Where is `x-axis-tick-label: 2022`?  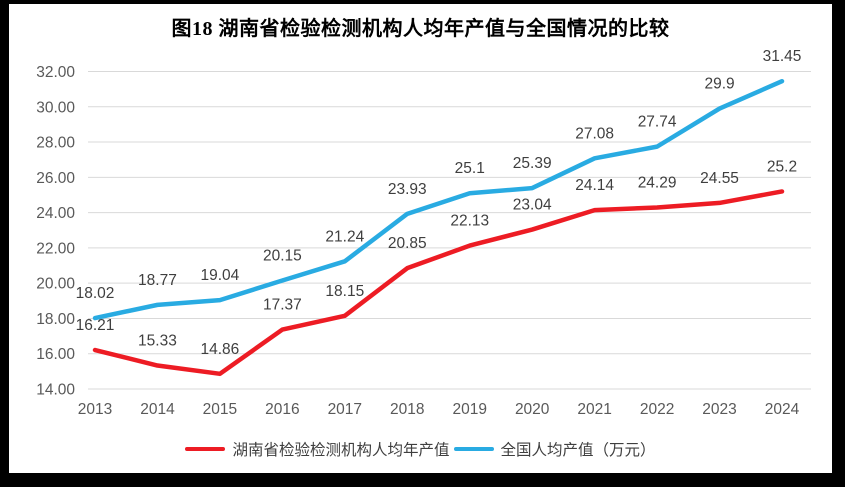 x-axis-tick-label: 2022 is located at coordinates (657, 409).